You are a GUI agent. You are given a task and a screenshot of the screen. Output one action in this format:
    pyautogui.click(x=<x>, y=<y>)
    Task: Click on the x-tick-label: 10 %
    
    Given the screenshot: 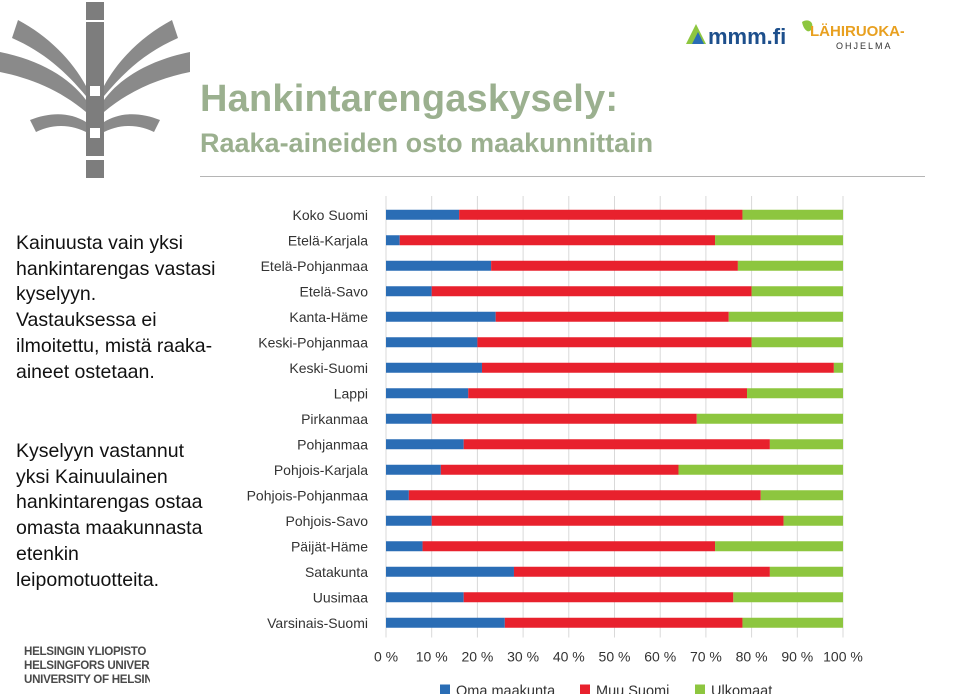 What is the action you would take?
    pyautogui.click(x=432, y=657)
    